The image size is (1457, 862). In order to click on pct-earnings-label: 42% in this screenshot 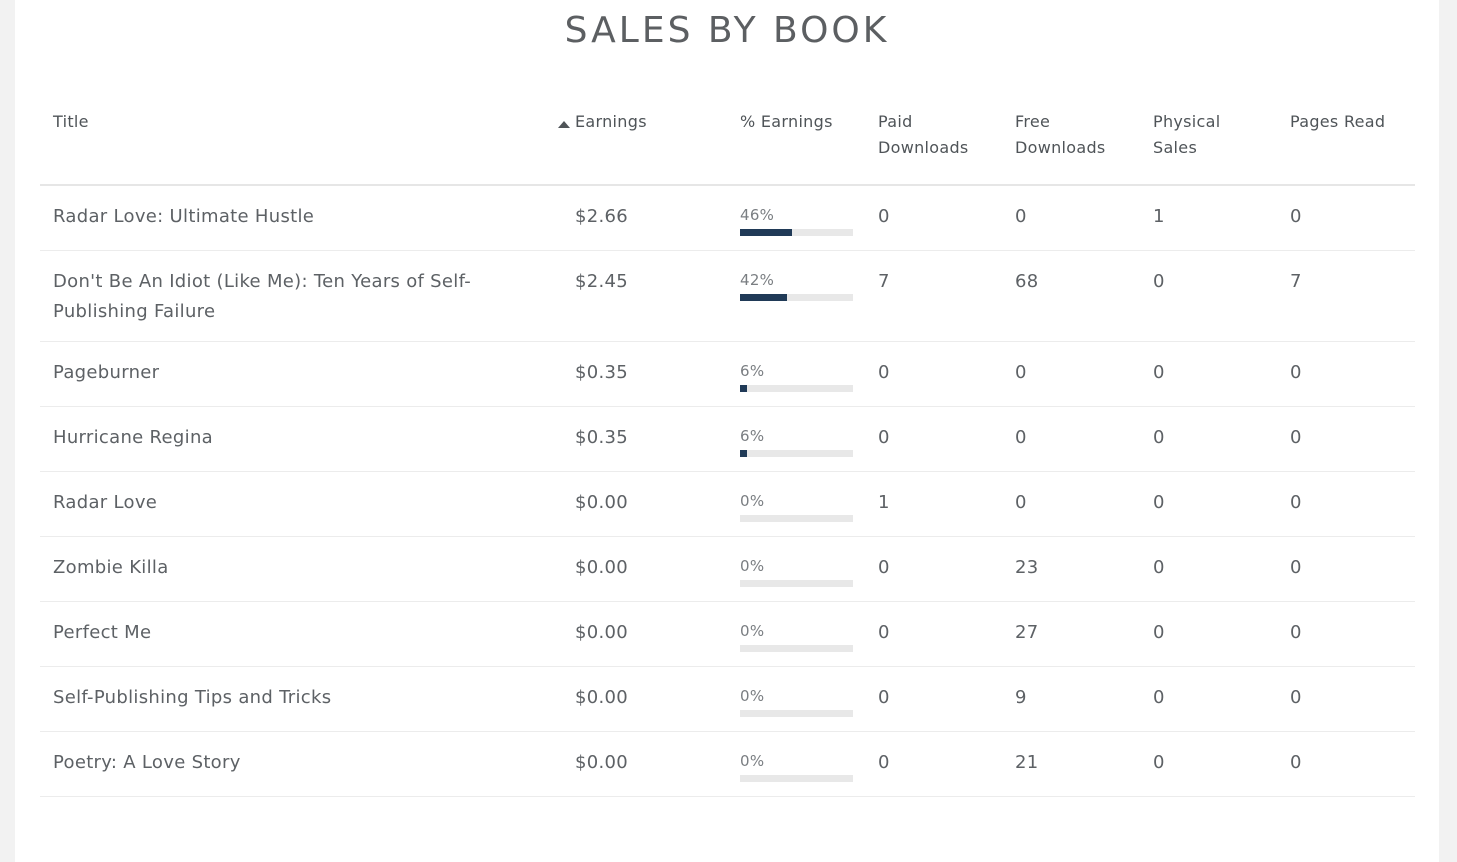, I will do `click(757, 280)`.